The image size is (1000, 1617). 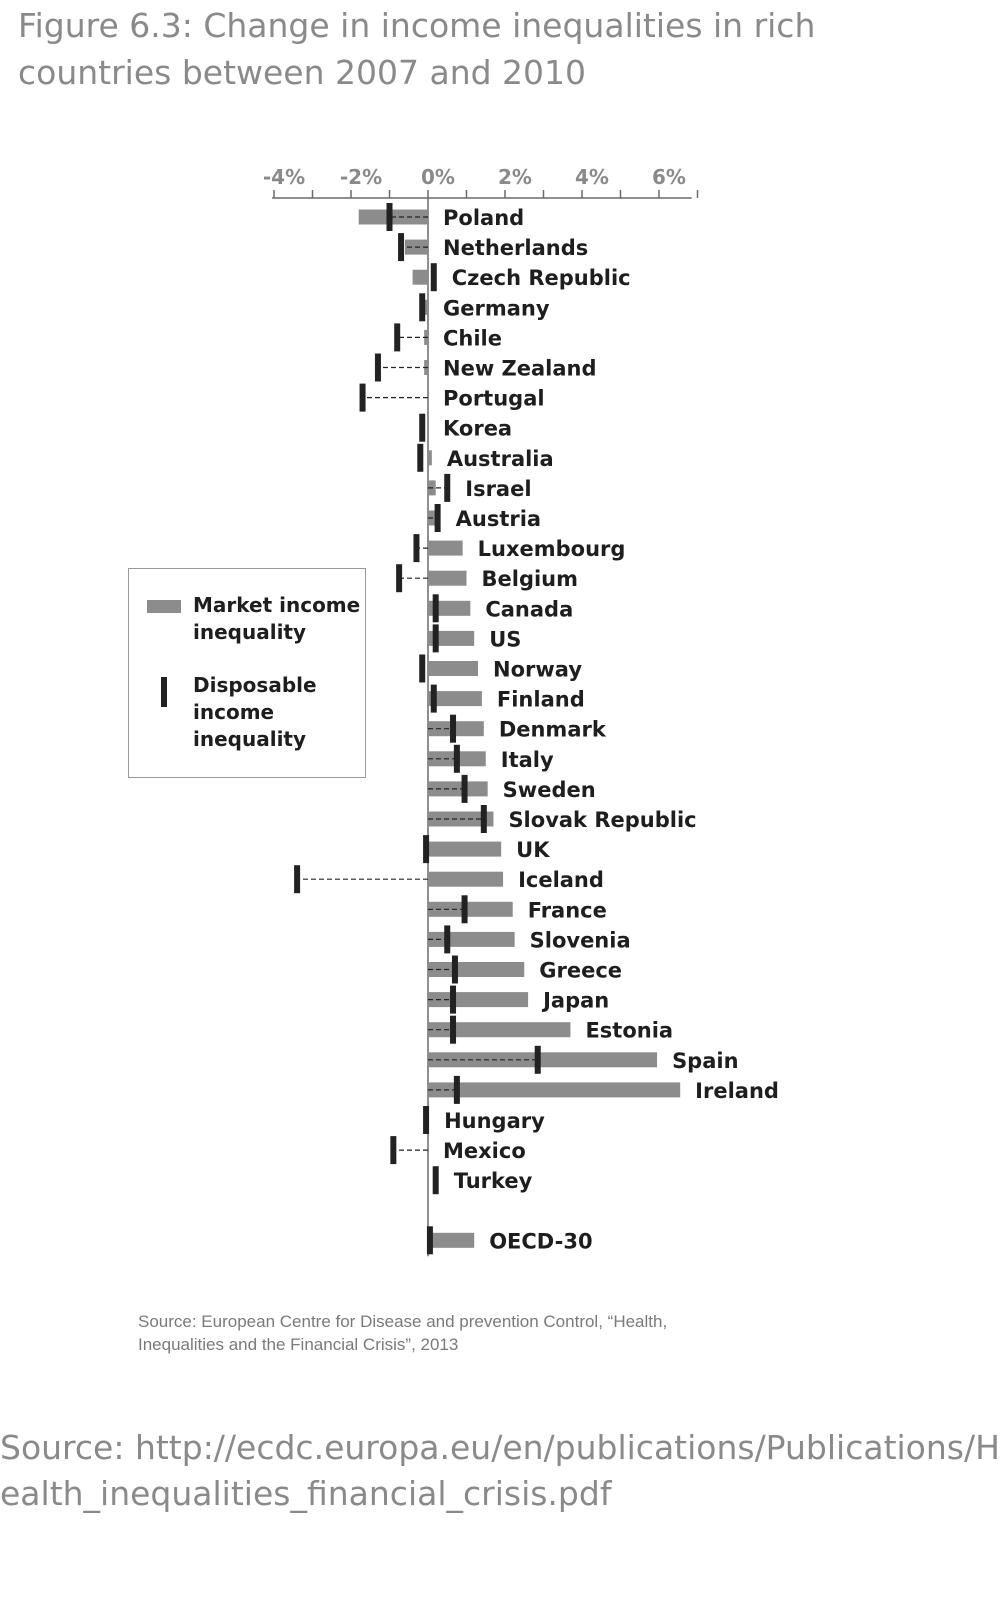 What do you see at coordinates (580, 940) in the screenshot?
I see `country-label-slovenia: Slovenia` at bounding box center [580, 940].